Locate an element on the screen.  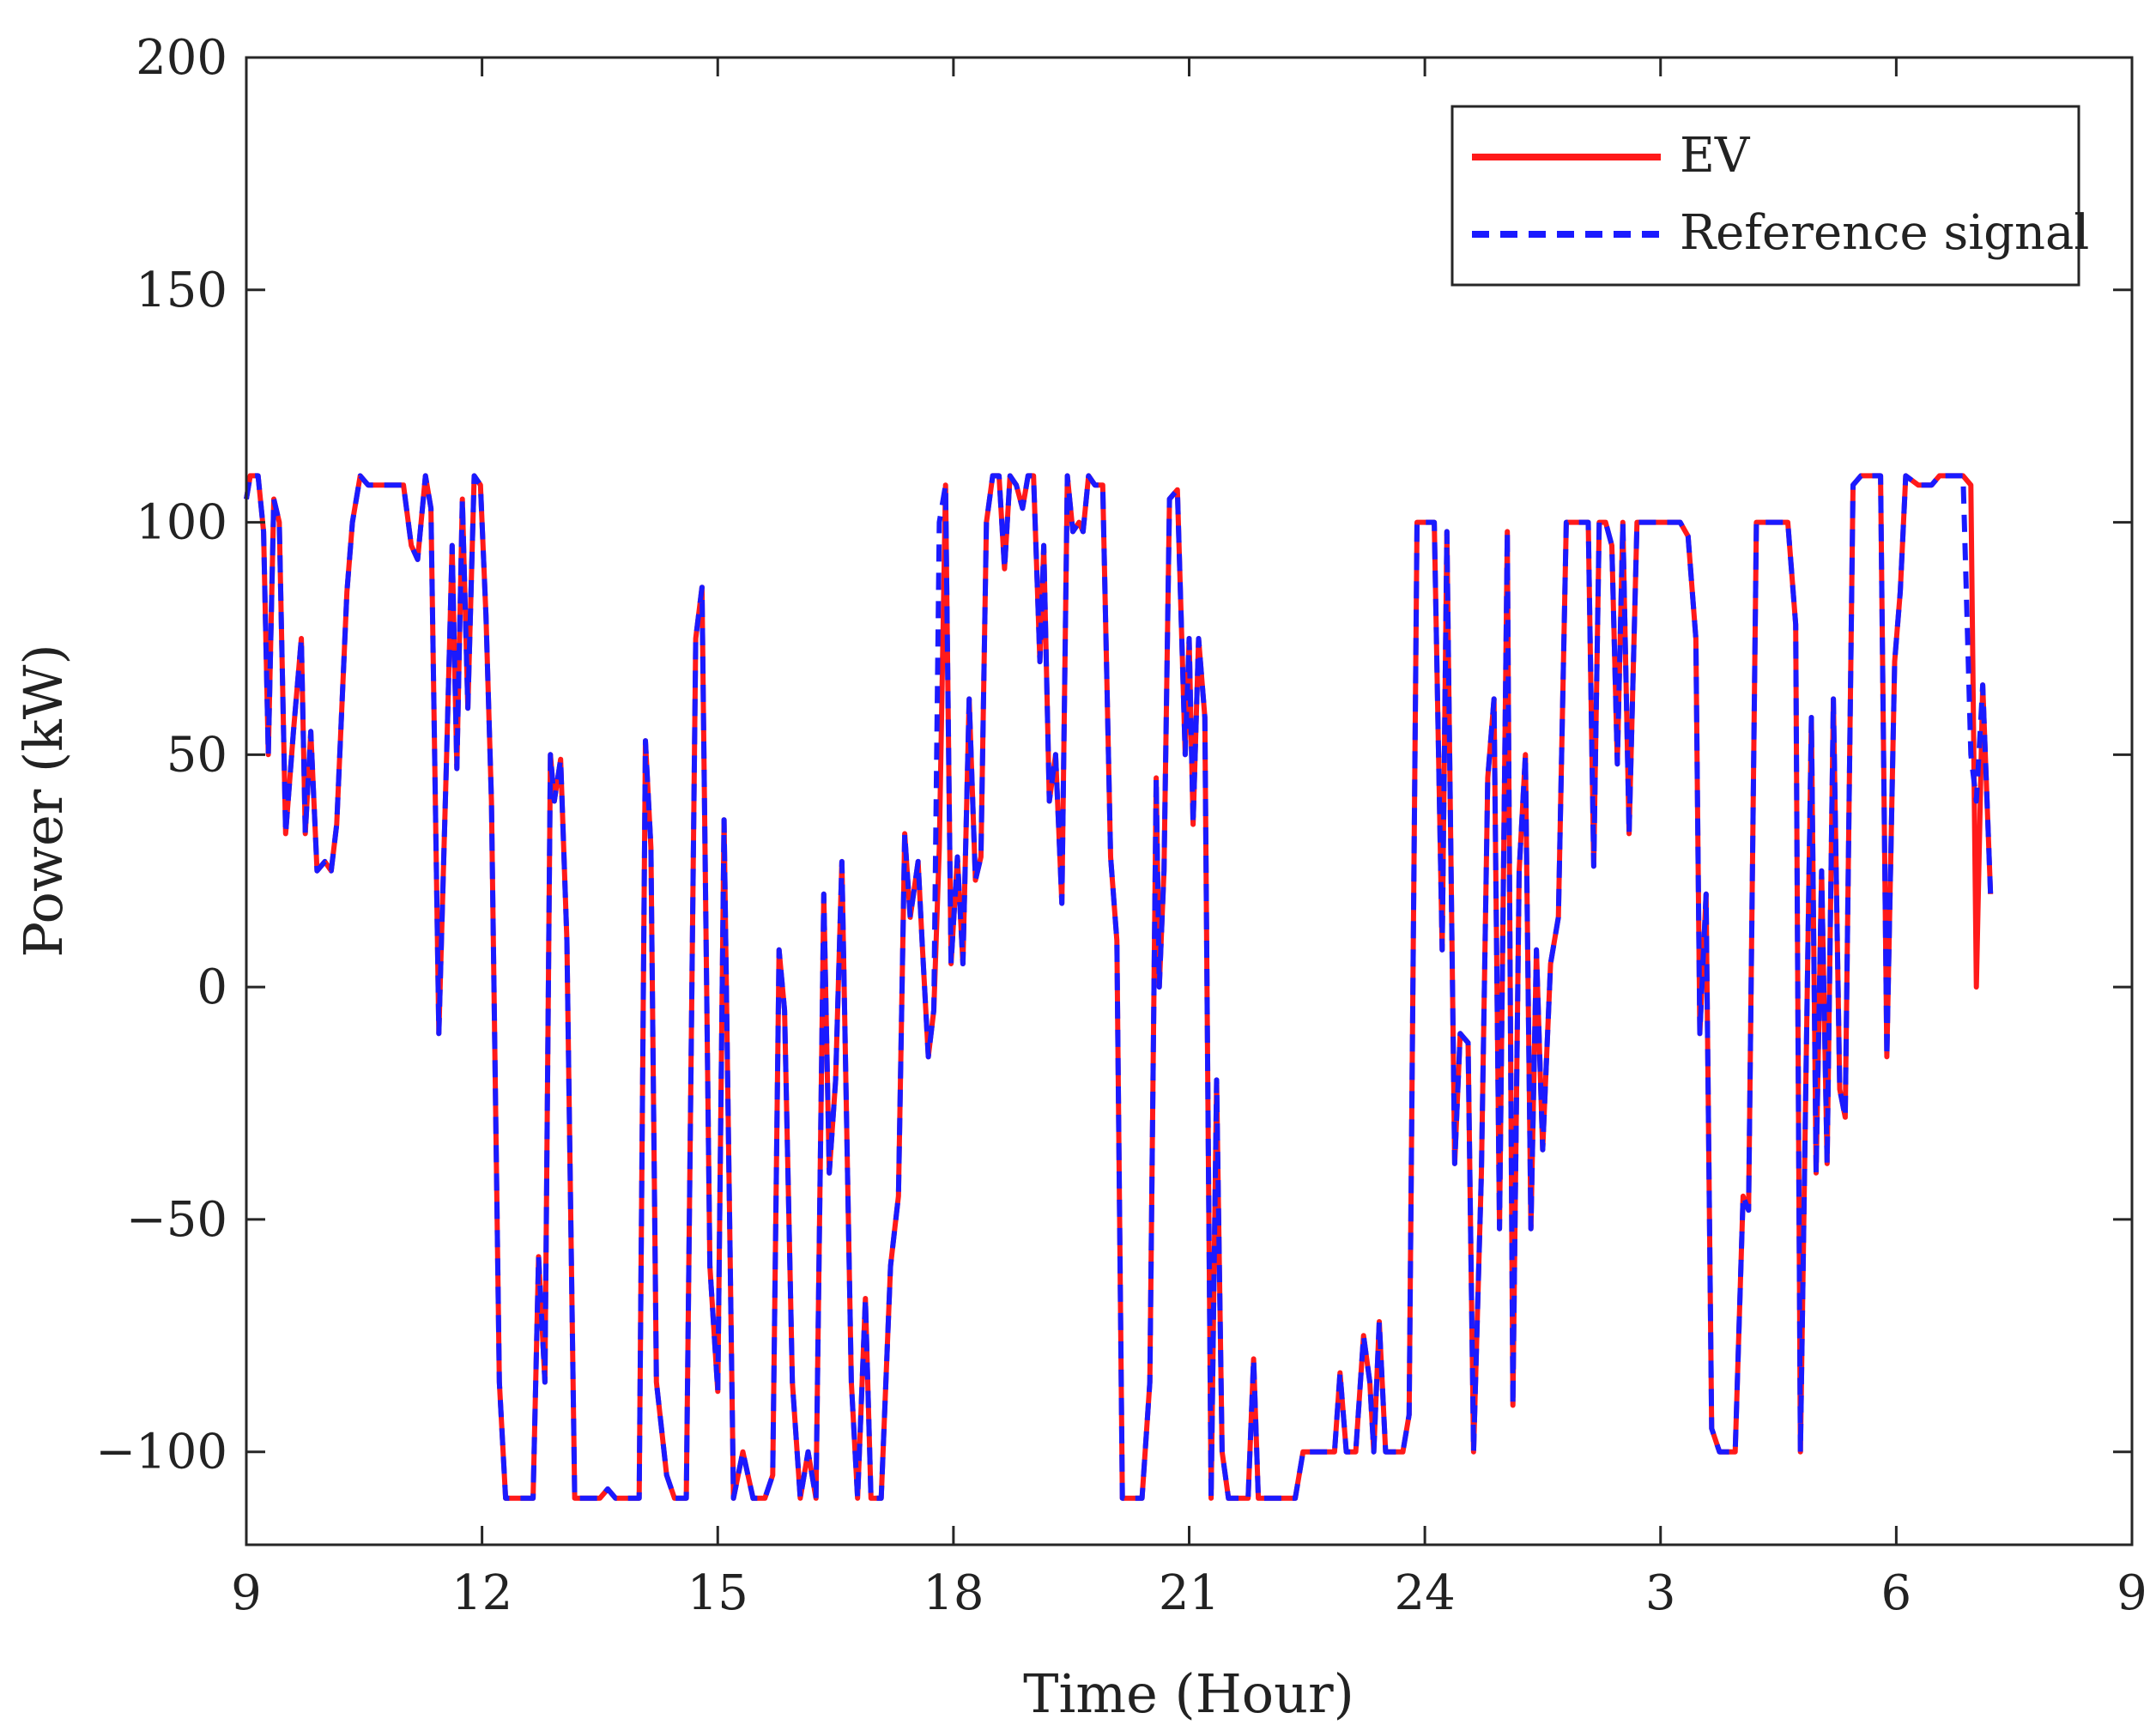
x-tick-label: 24 is located at coordinates (1424, 1593).